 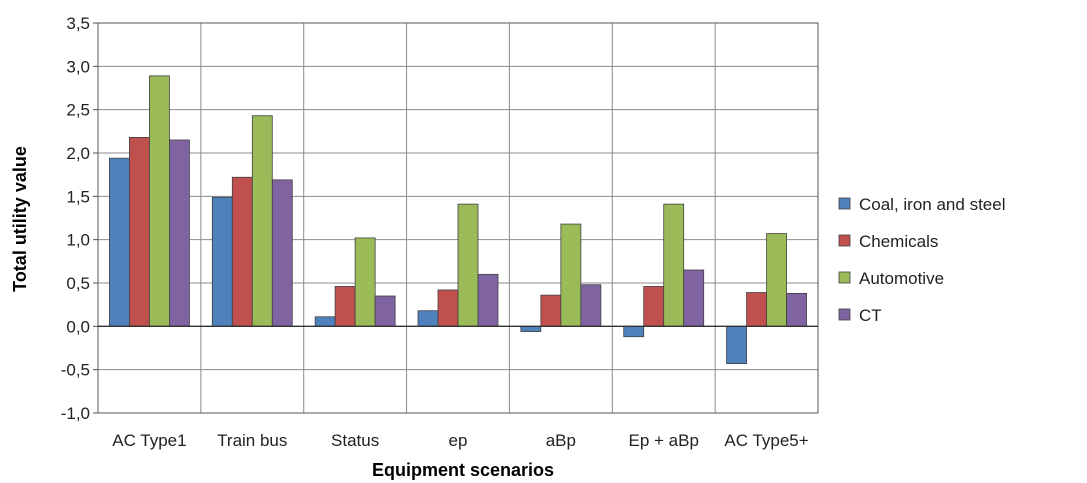 What do you see at coordinates (664, 440) in the screenshot?
I see `x-tick-label: Ep + aBp` at bounding box center [664, 440].